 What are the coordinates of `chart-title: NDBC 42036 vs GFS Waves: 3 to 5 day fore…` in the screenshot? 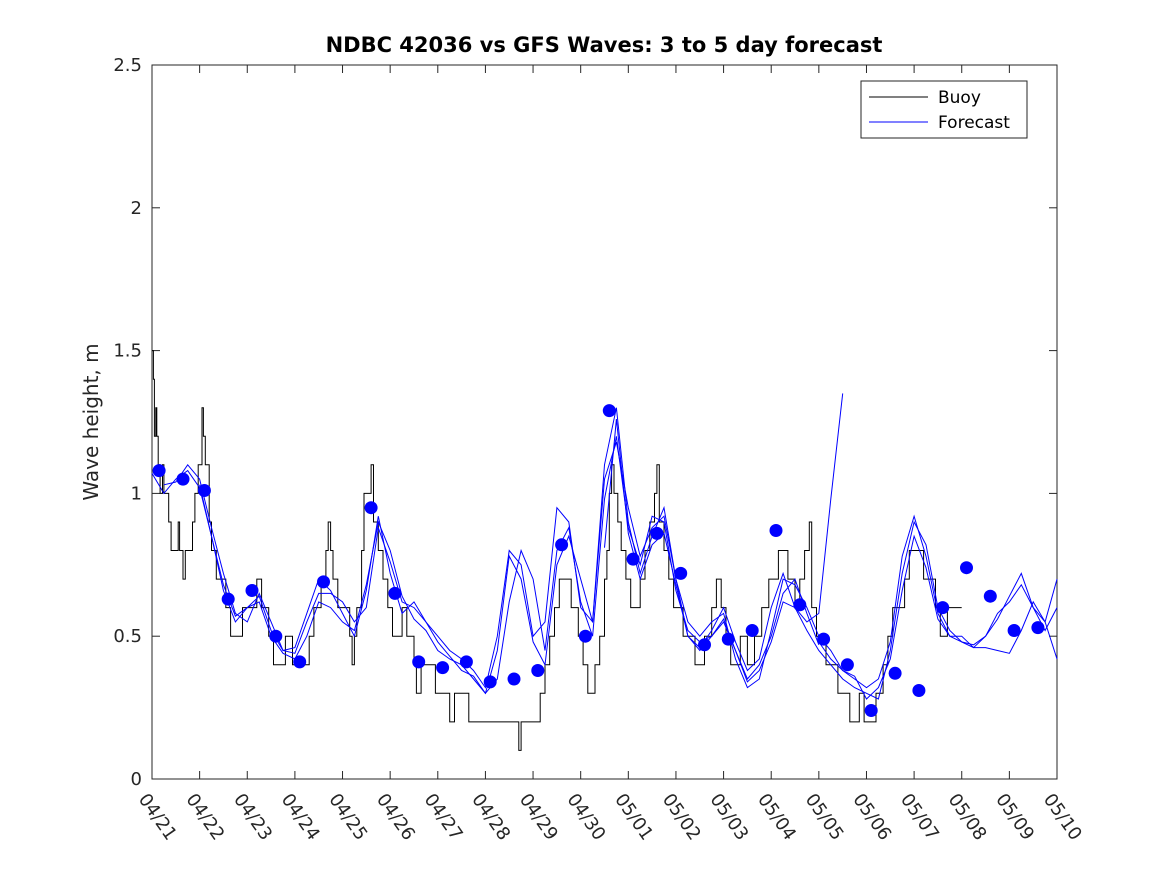 It's located at (604, 45).